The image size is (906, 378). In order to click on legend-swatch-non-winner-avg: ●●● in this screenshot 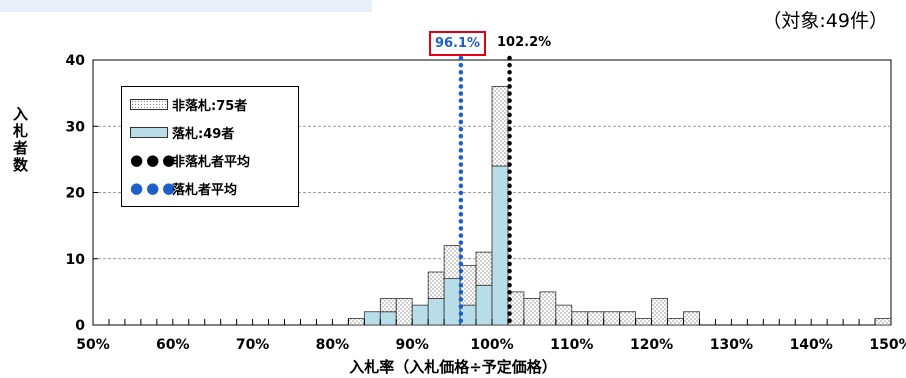, I will do `click(154, 160)`.